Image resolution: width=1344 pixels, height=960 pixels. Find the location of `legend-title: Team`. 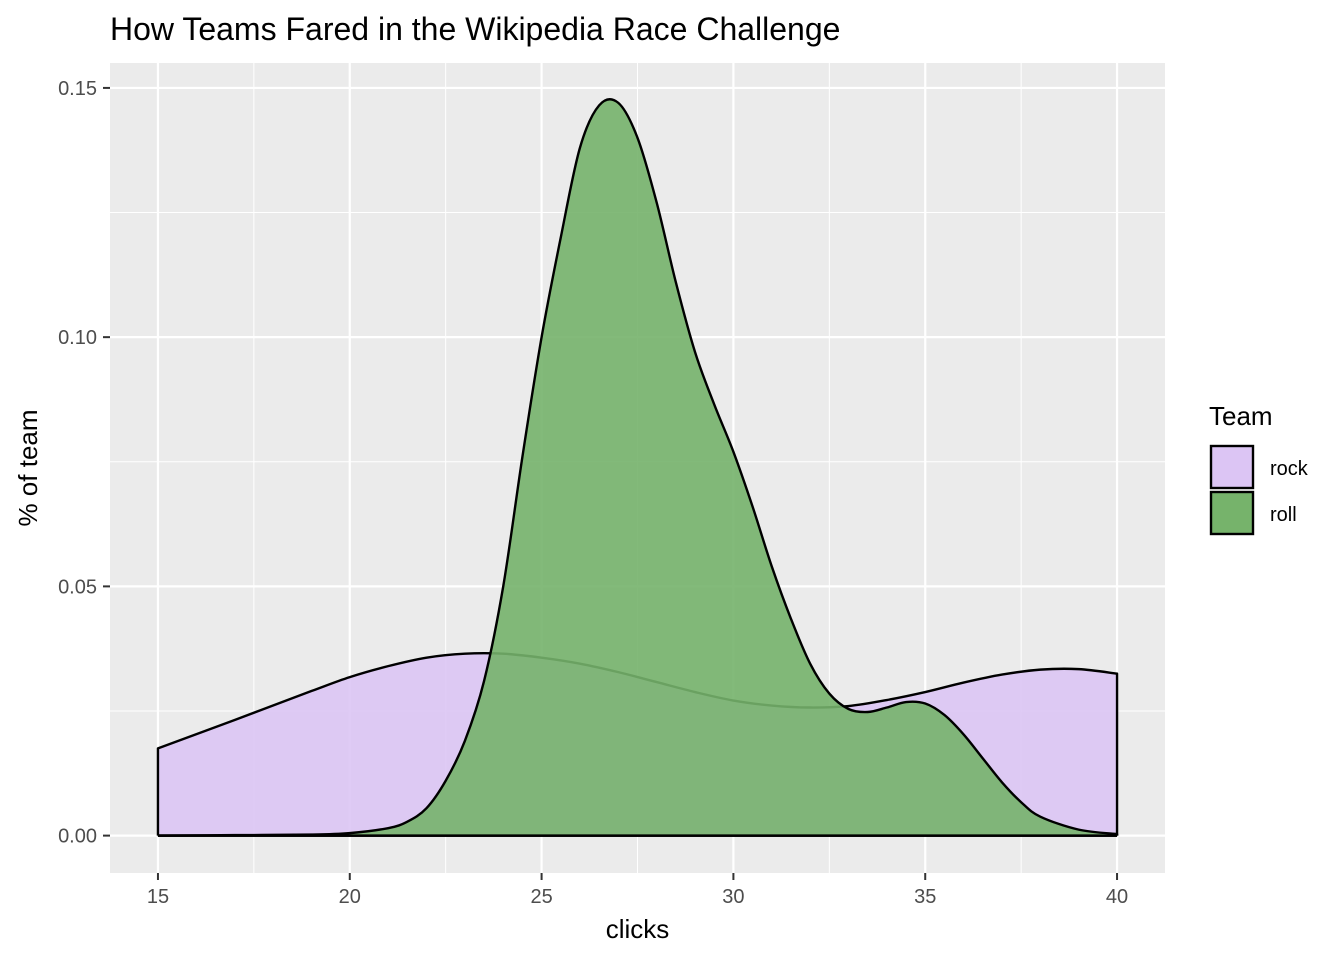

legend-title: Team is located at coordinates (1241, 416).